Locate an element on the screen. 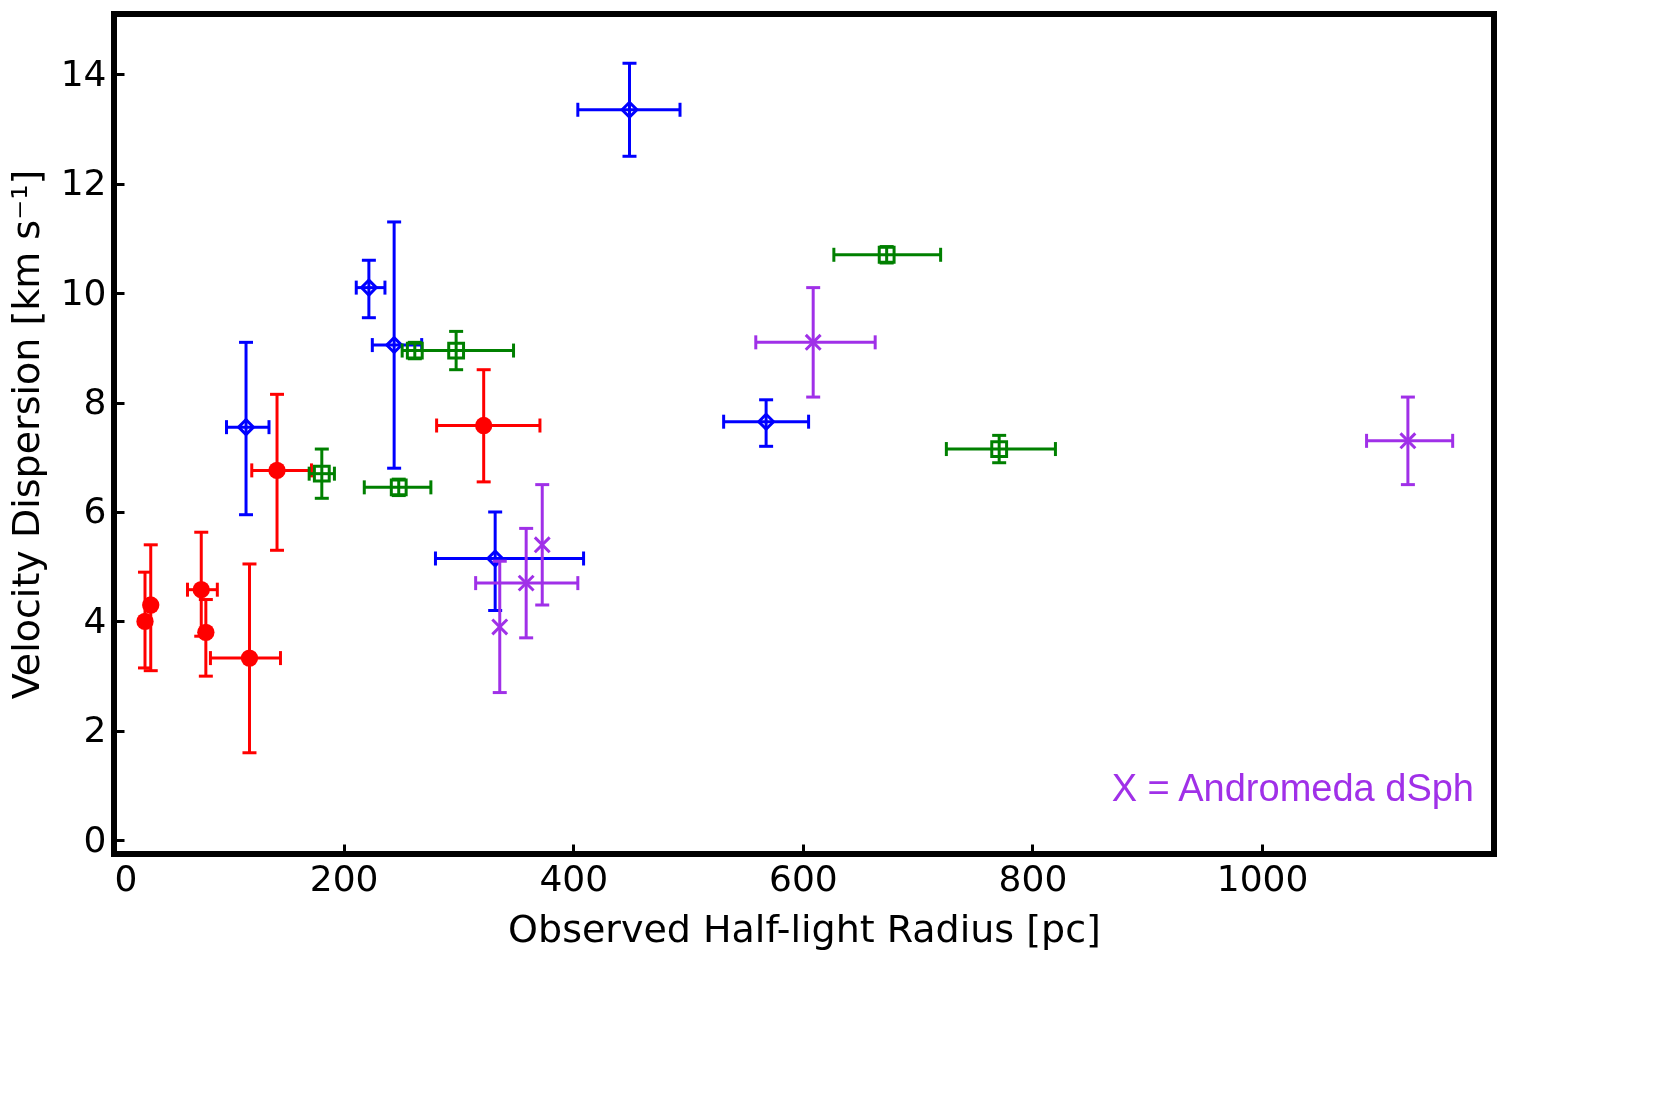  y-tick-label: 4 is located at coordinates (95, 620).